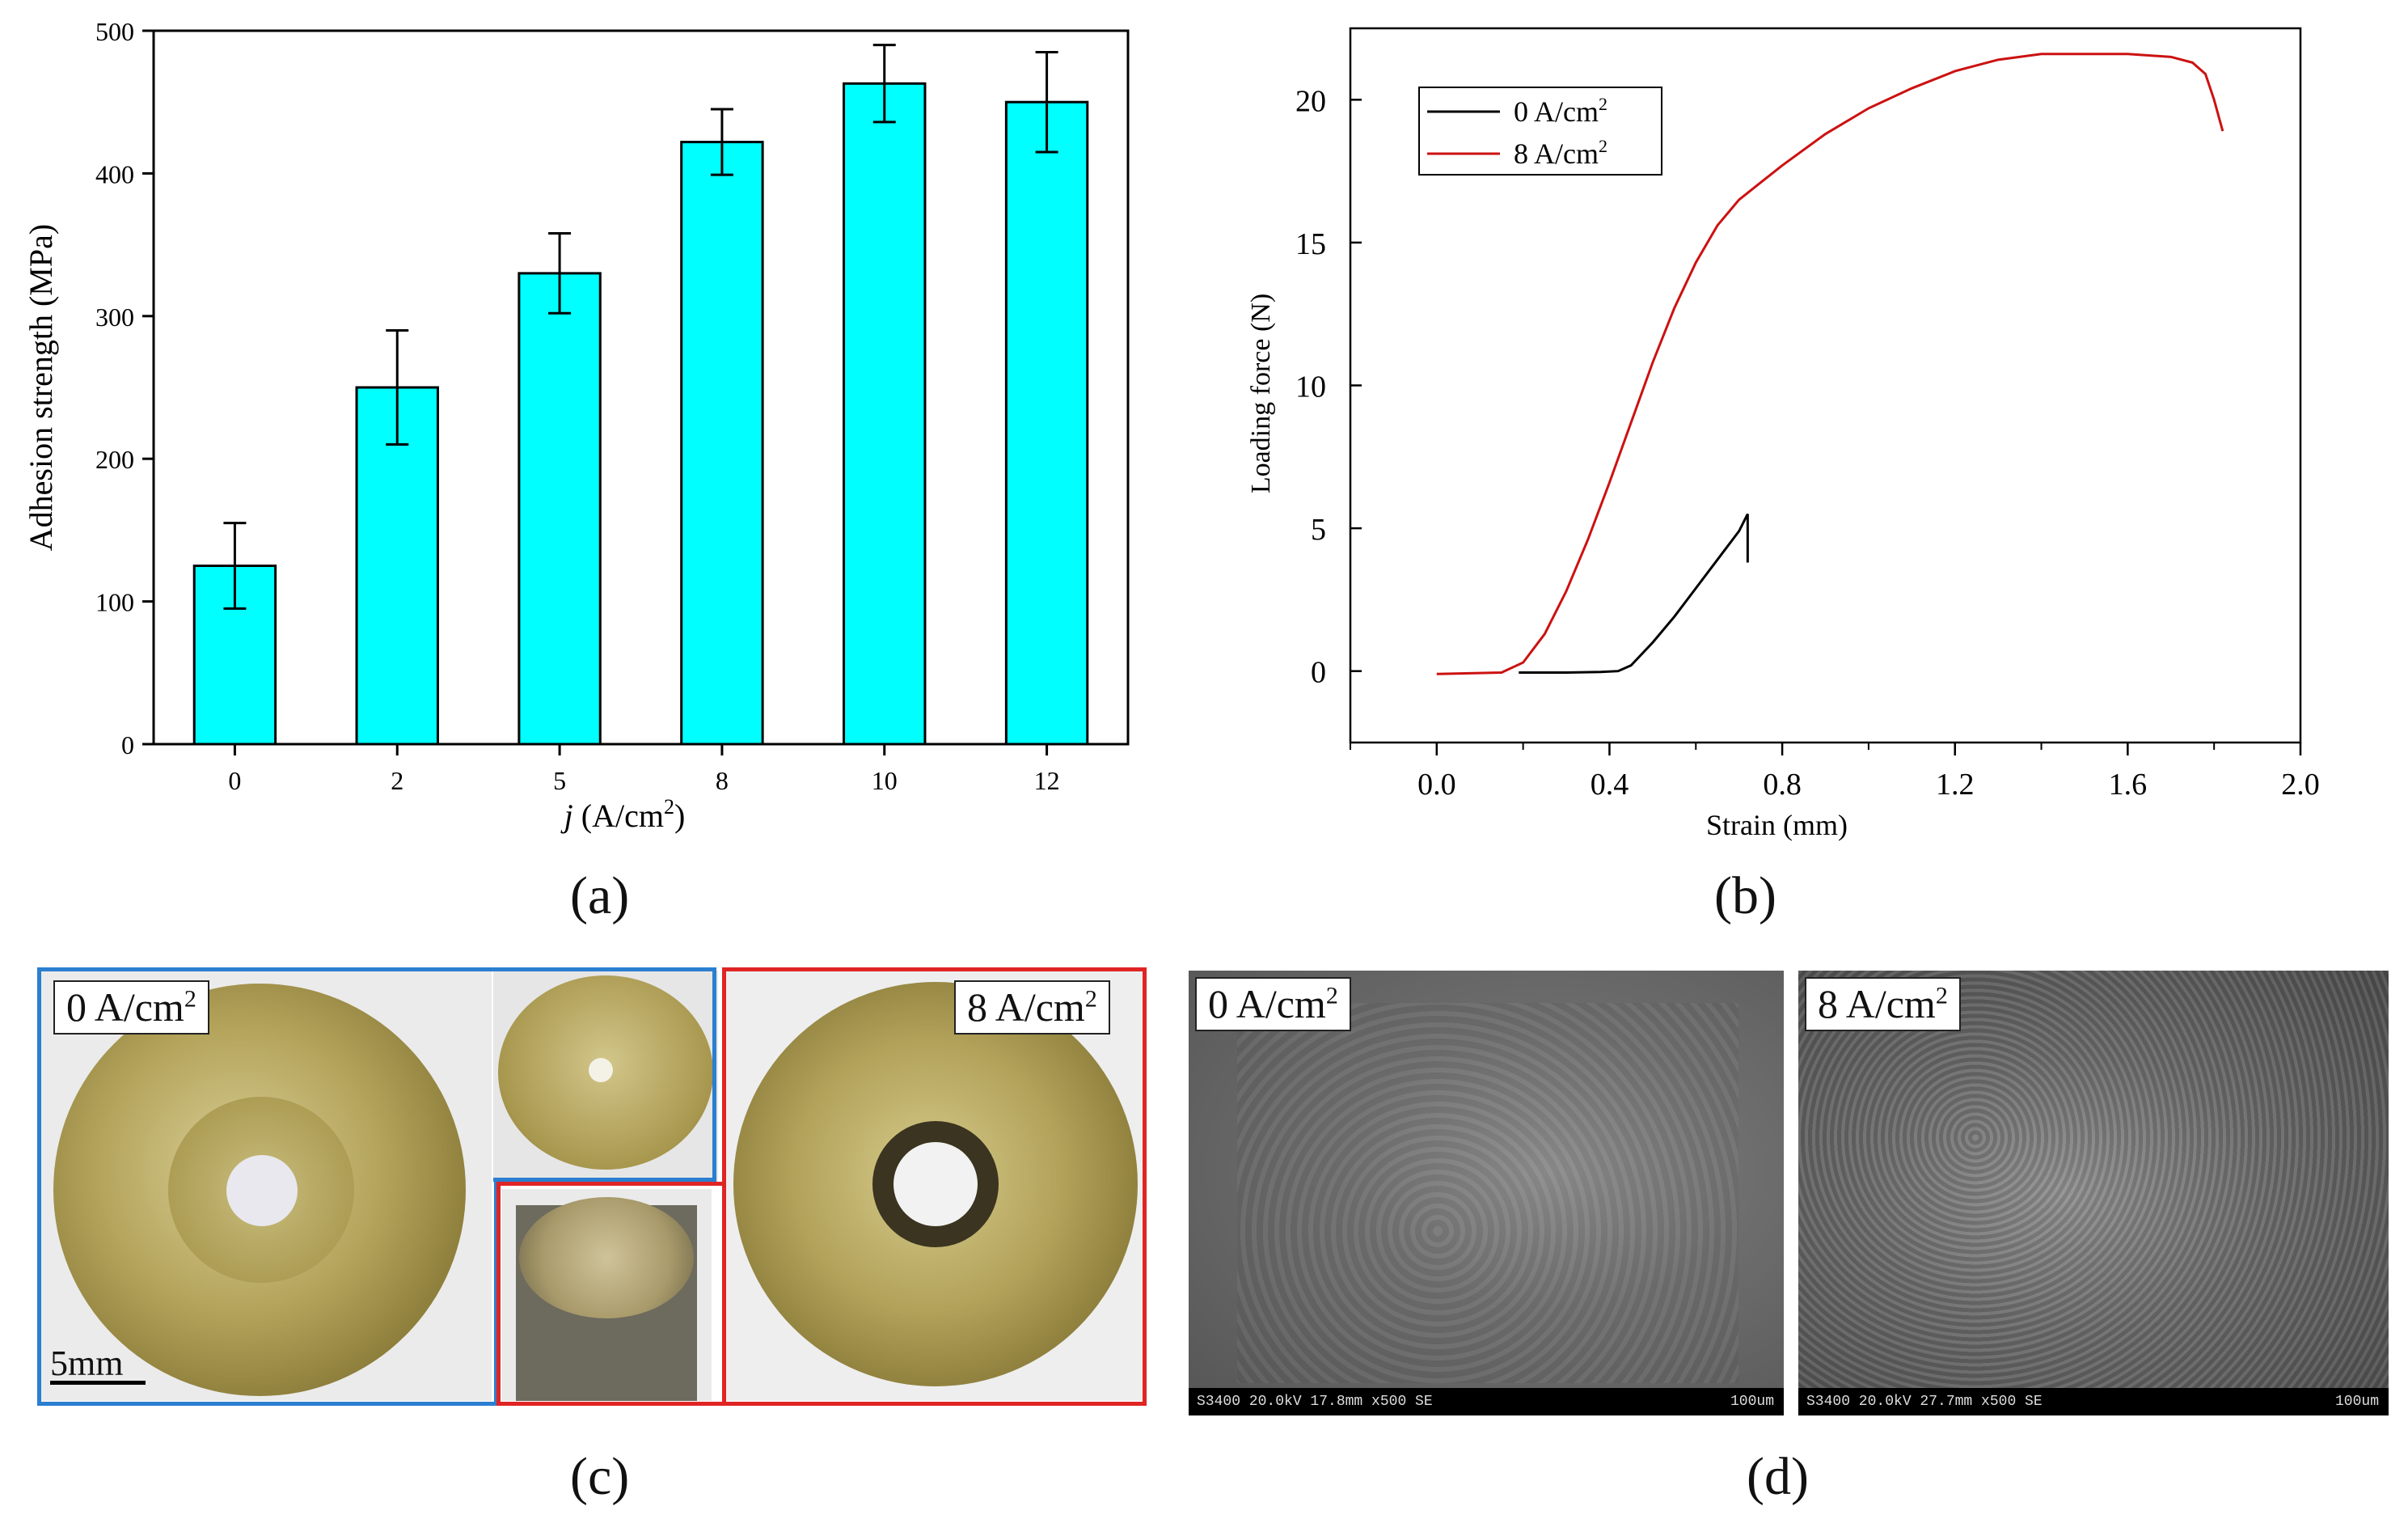 Image resolution: width=2408 pixels, height=1536 pixels. I want to click on photo-label-0: 0 A/cm2, so click(131, 1007).